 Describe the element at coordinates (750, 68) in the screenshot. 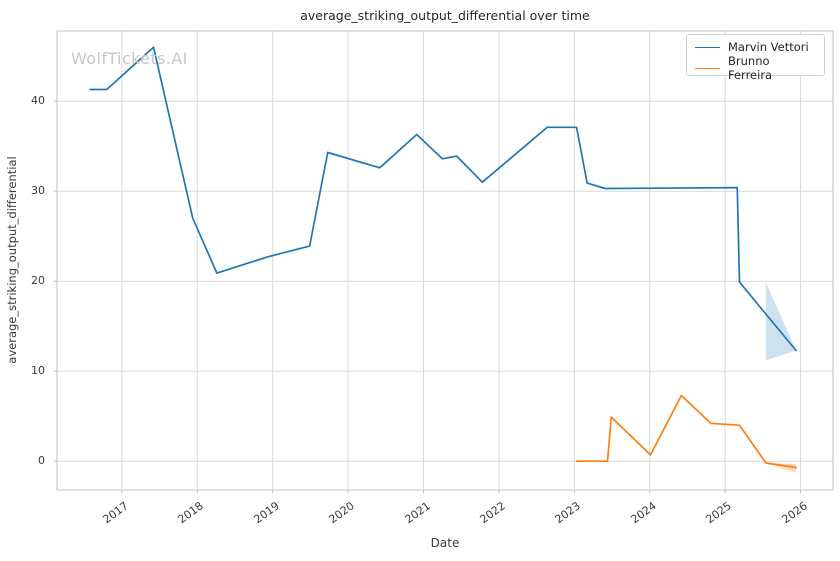

I see `legend-label: Brunno Ferreira` at that location.